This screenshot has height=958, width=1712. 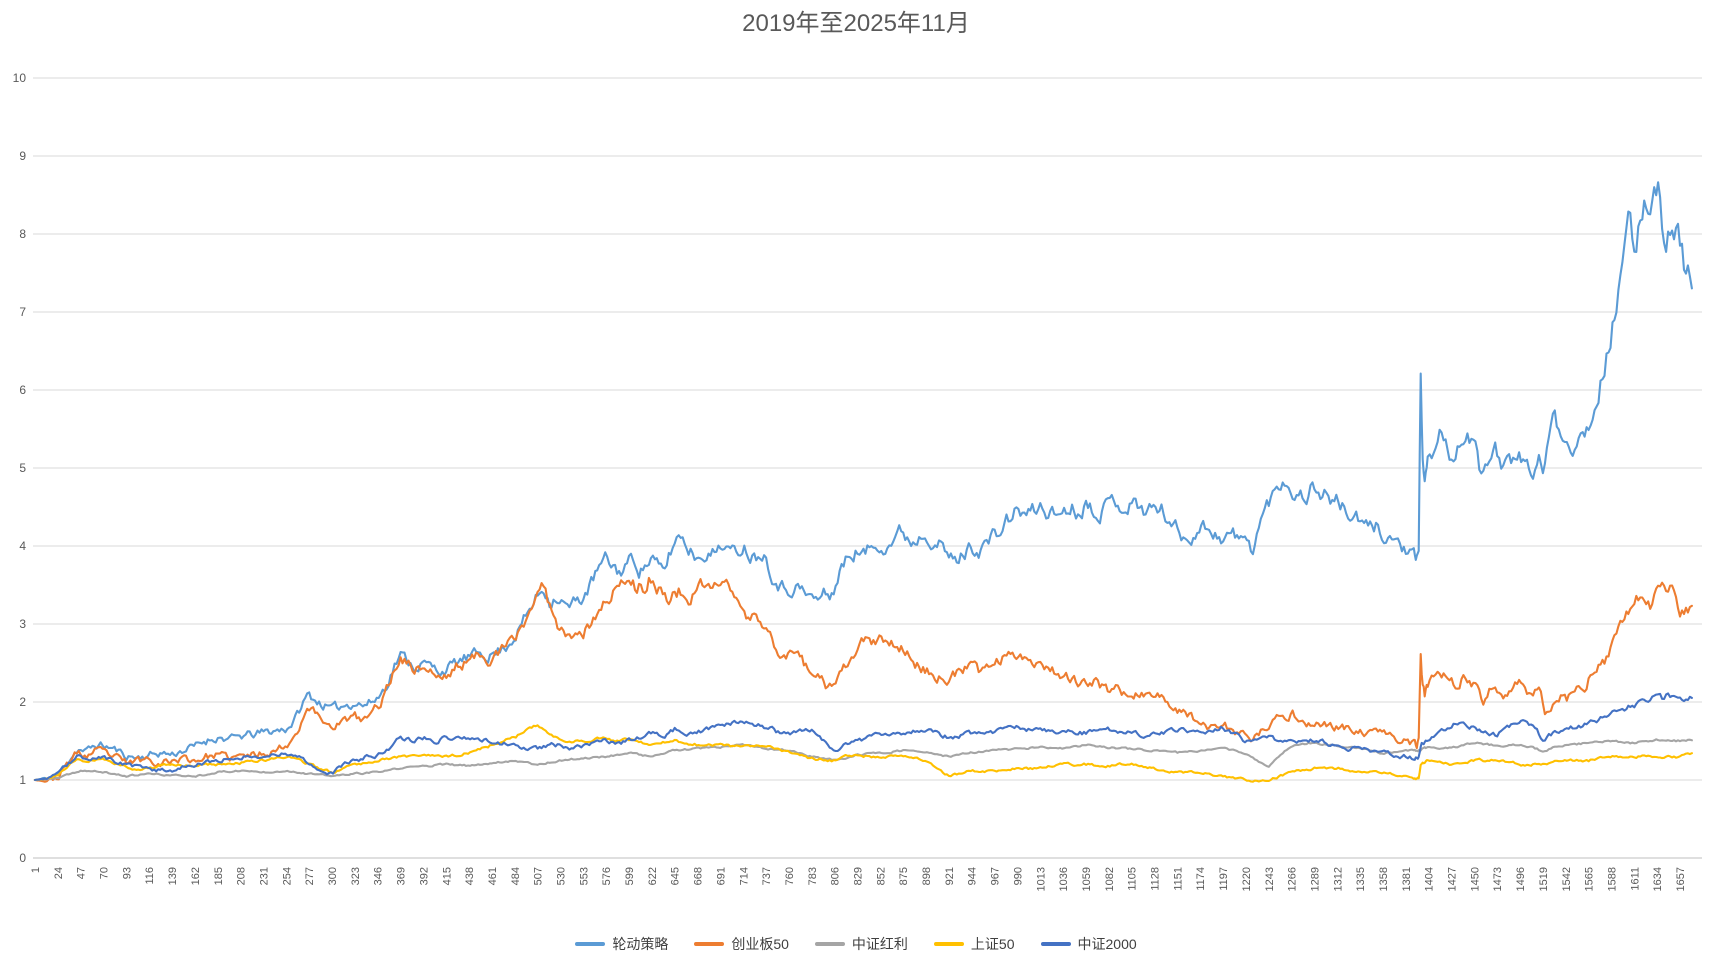 I want to click on x-tick-label: 277, so click(x=310, y=876).